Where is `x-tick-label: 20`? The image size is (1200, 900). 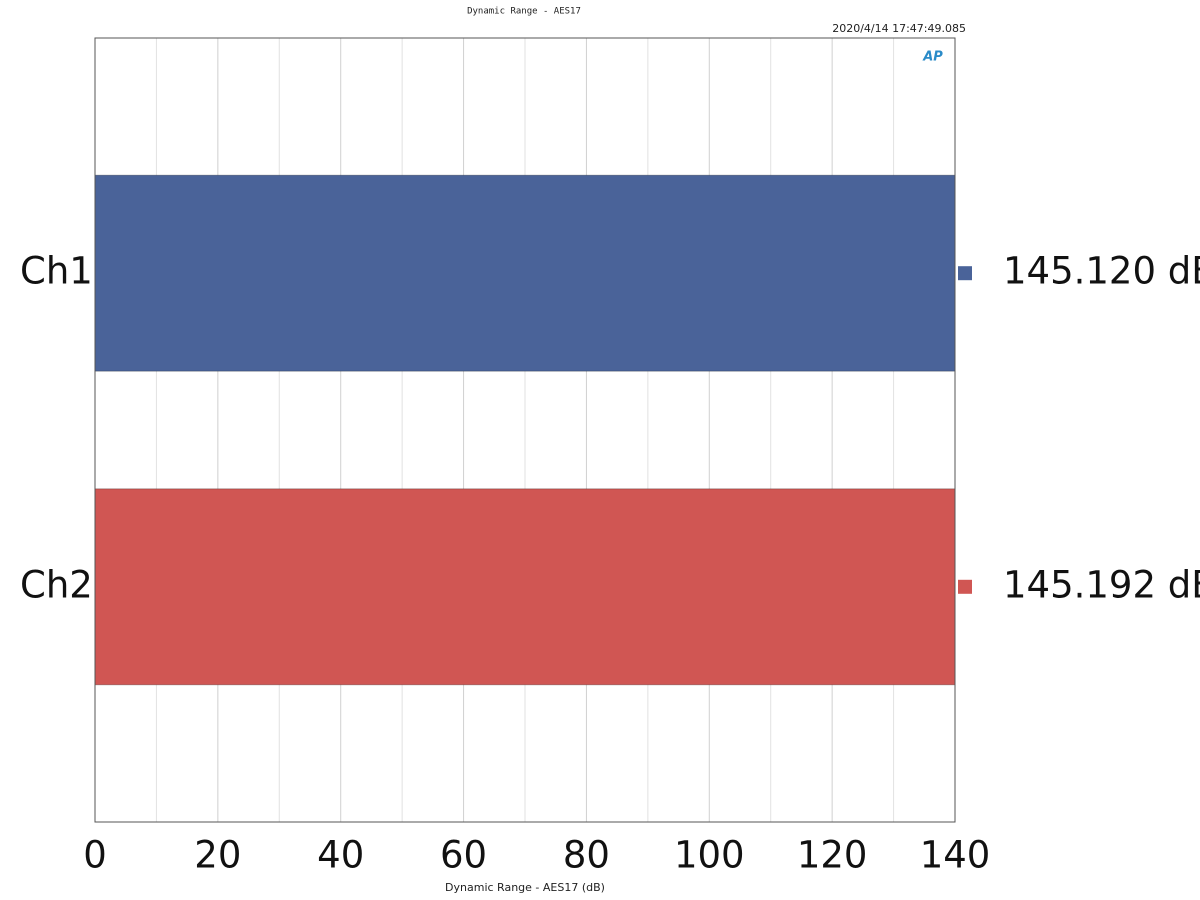
x-tick-label: 20 is located at coordinates (217, 855).